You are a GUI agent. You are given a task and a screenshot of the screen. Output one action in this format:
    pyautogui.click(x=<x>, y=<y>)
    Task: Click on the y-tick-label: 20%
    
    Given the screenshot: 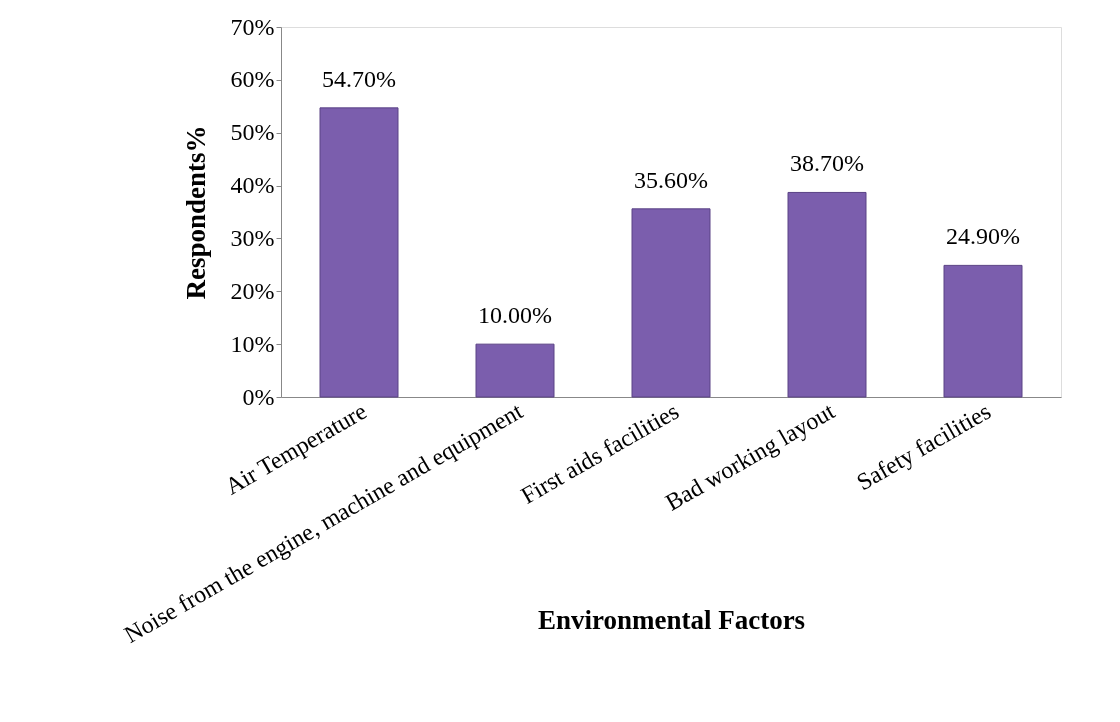 What is the action you would take?
    pyautogui.click(x=252, y=290)
    